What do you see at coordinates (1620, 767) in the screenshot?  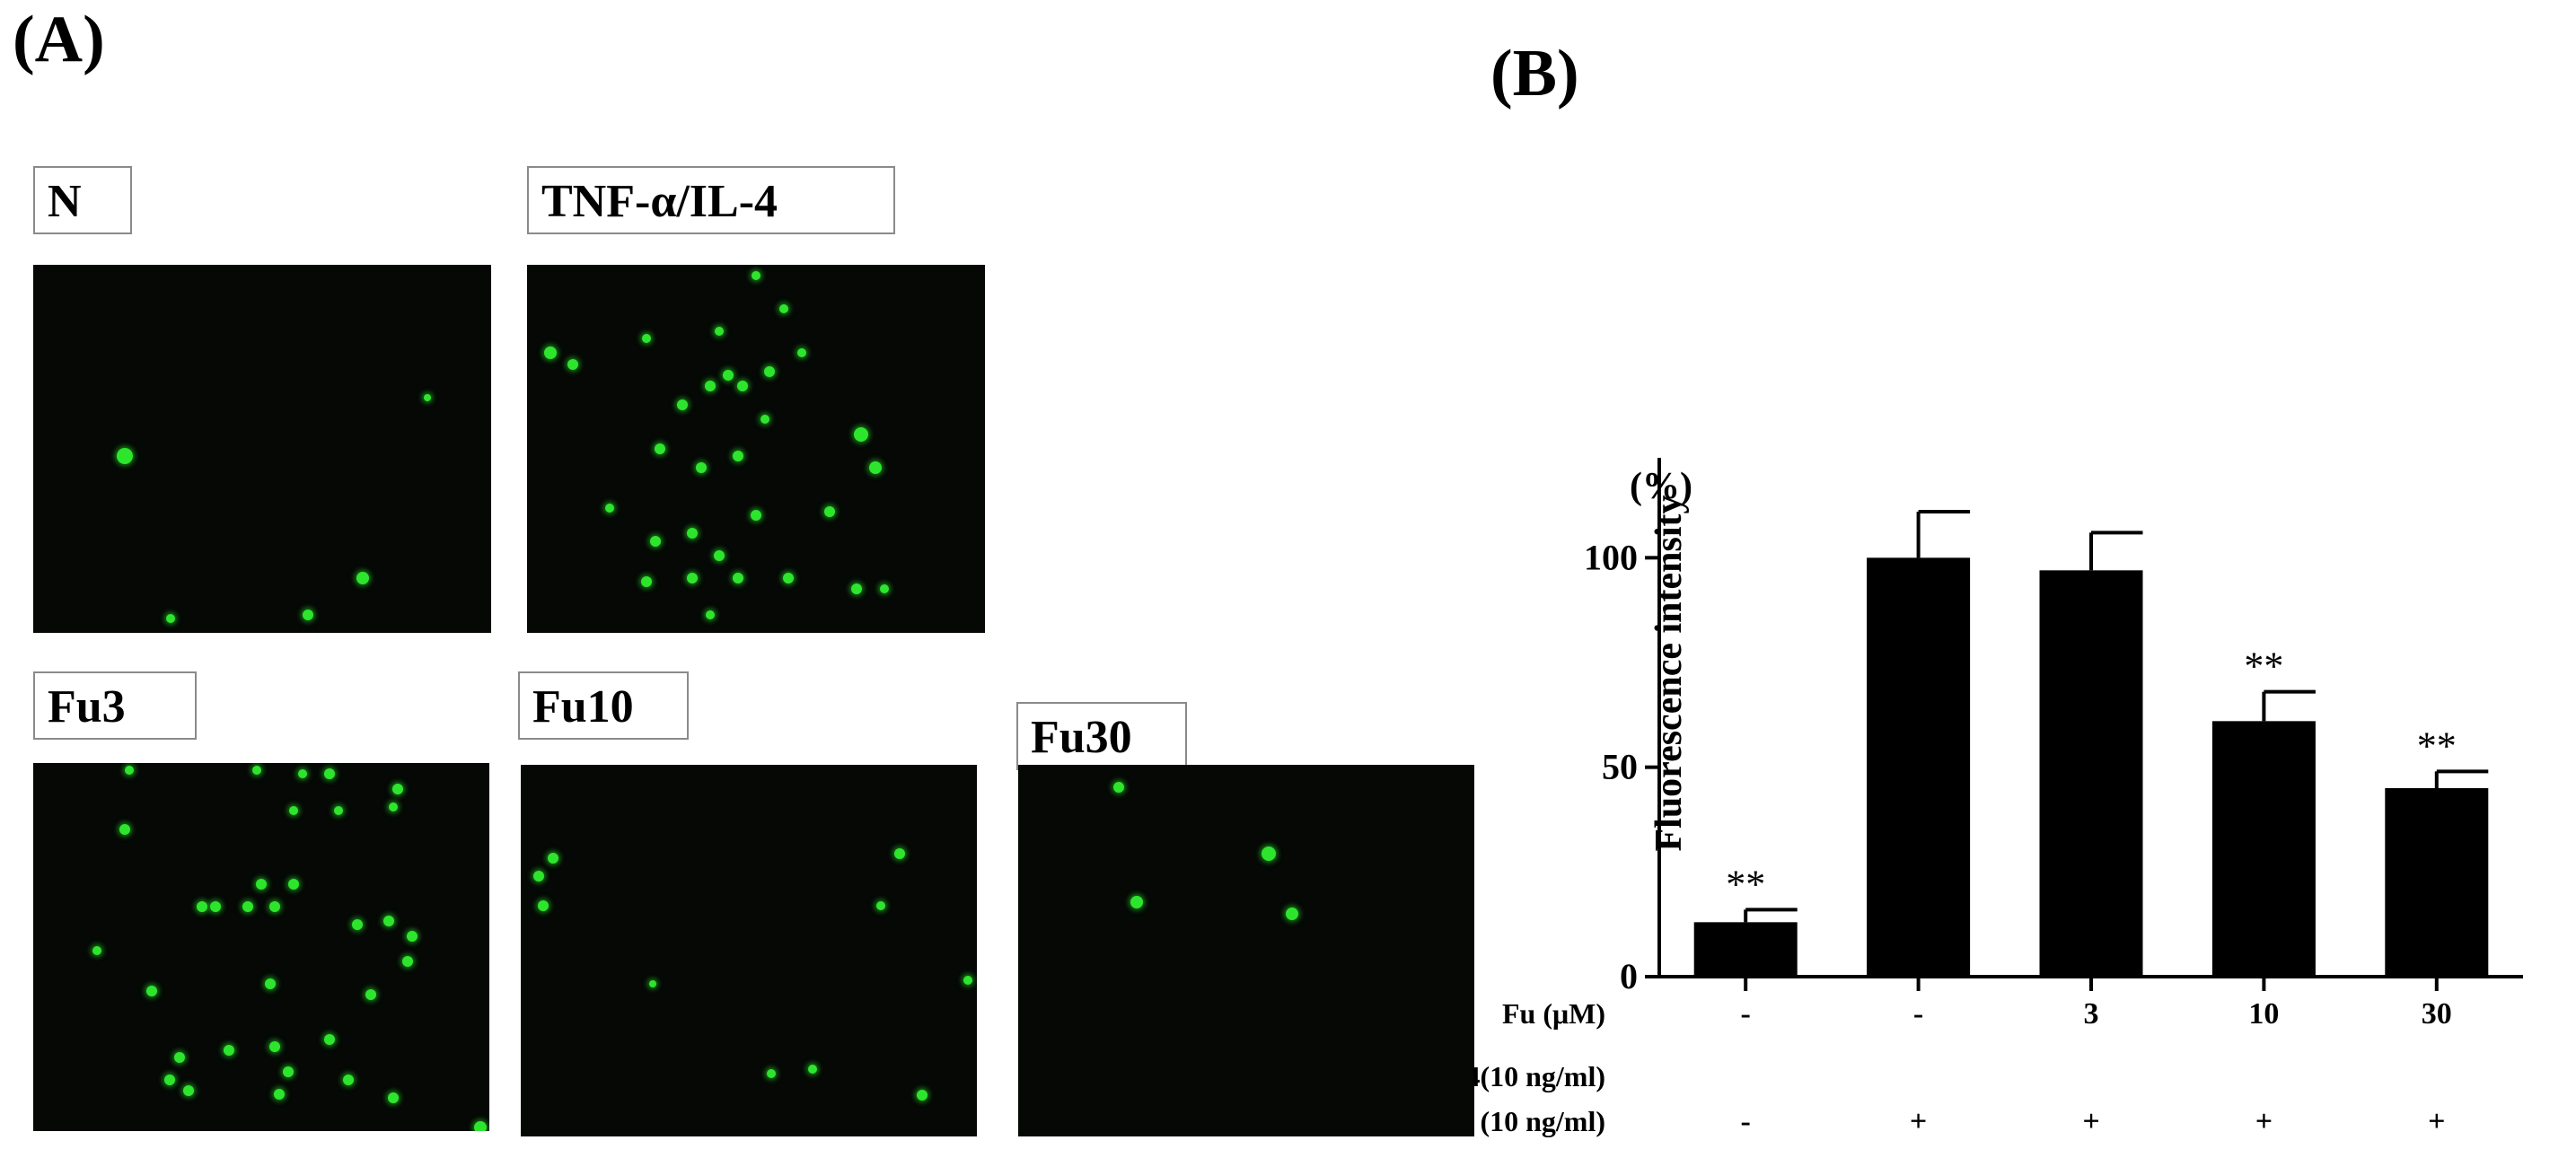 I see `y-tick-label: 50` at bounding box center [1620, 767].